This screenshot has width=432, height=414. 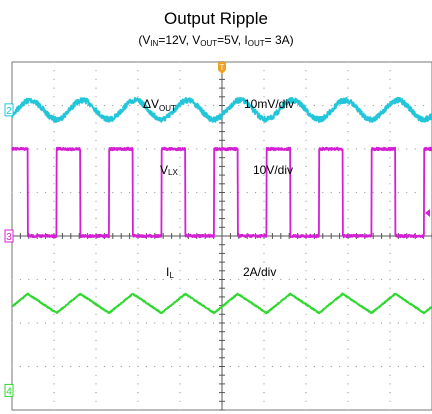 I want to click on trace-label-dvout: ΔVOUT, so click(x=159, y=105).